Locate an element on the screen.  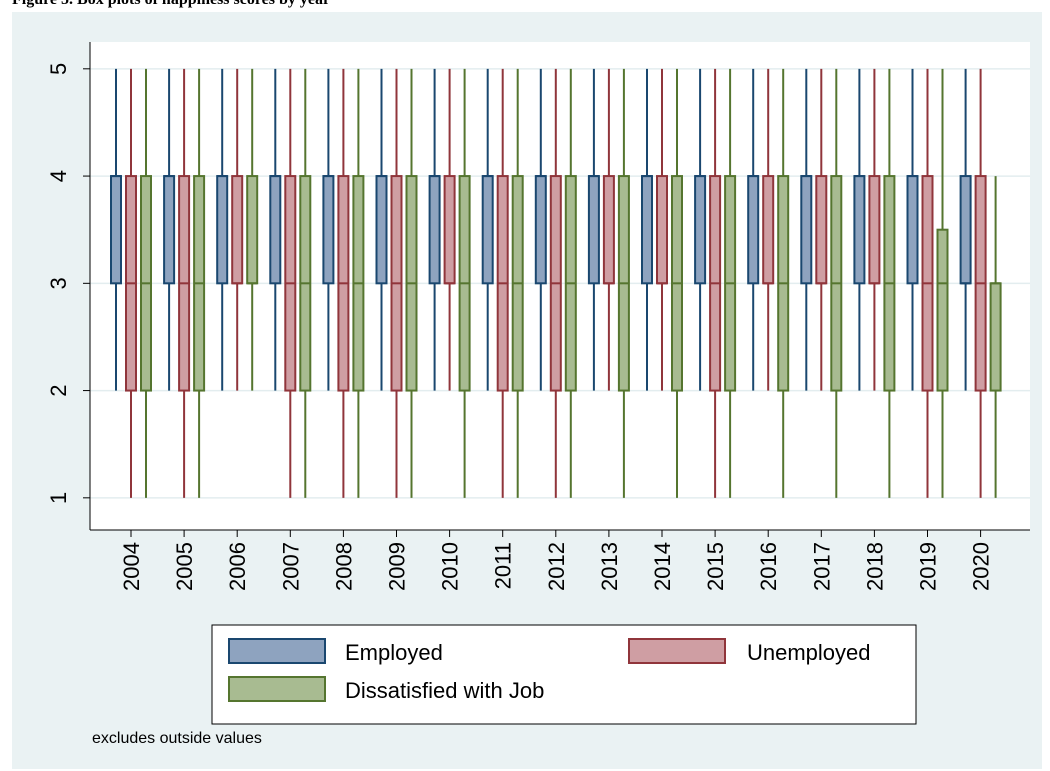
y-tick-label: 5 is located at coordinates (58, 69).